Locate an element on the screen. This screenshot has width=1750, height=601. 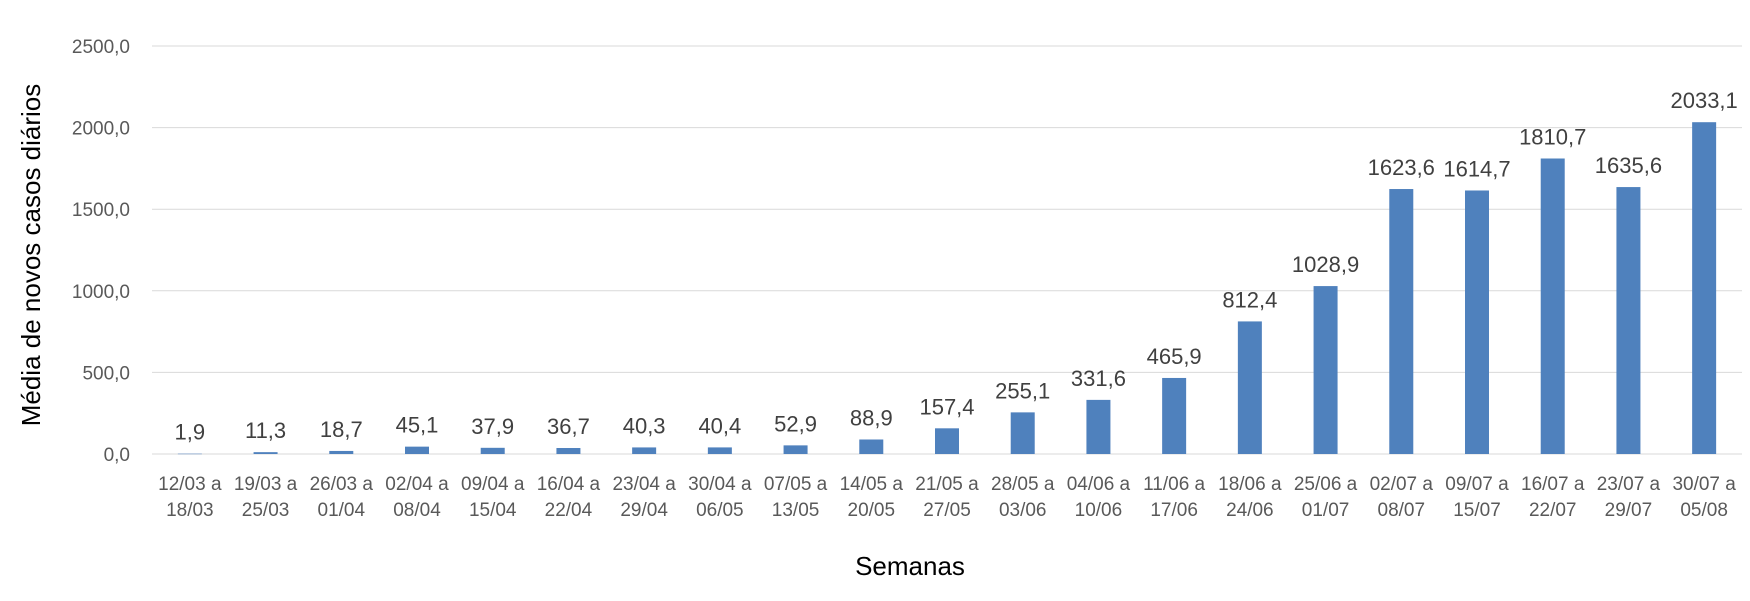
x-tick-label: 30/04 a 06/05 is located at coordinates (720, 497).